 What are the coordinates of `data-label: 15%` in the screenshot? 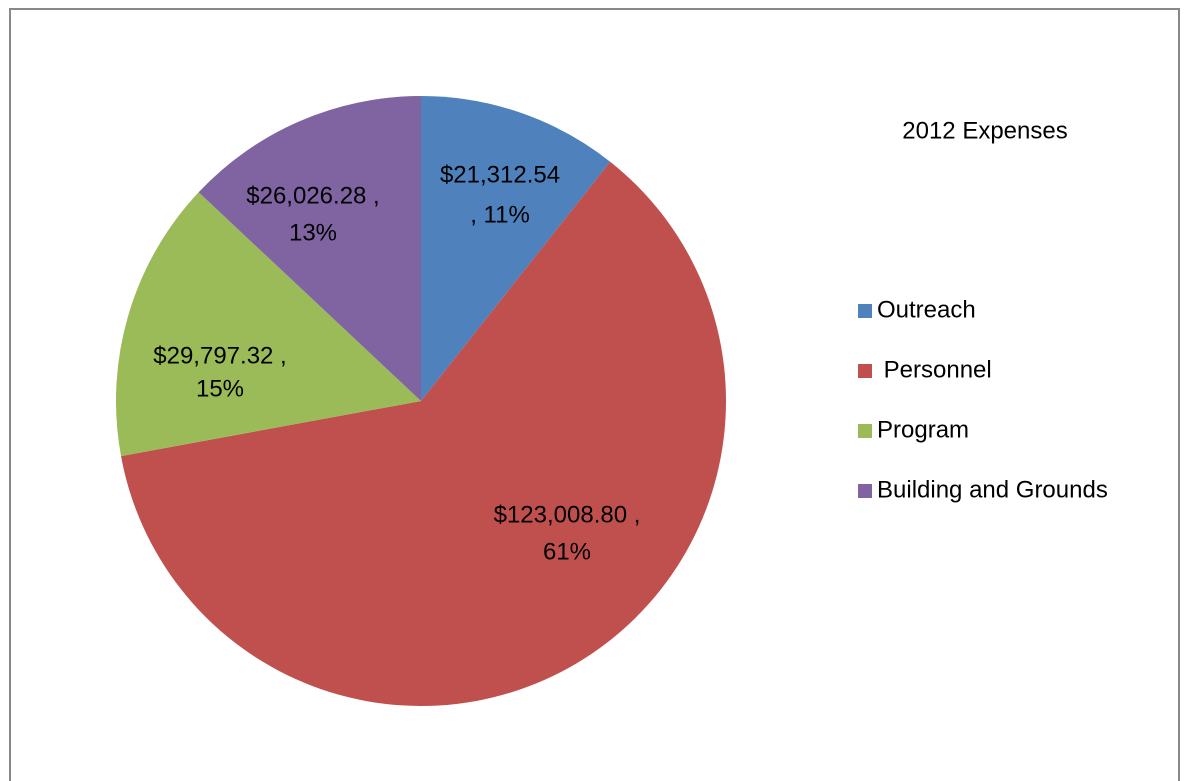 It's located at (220, 388).